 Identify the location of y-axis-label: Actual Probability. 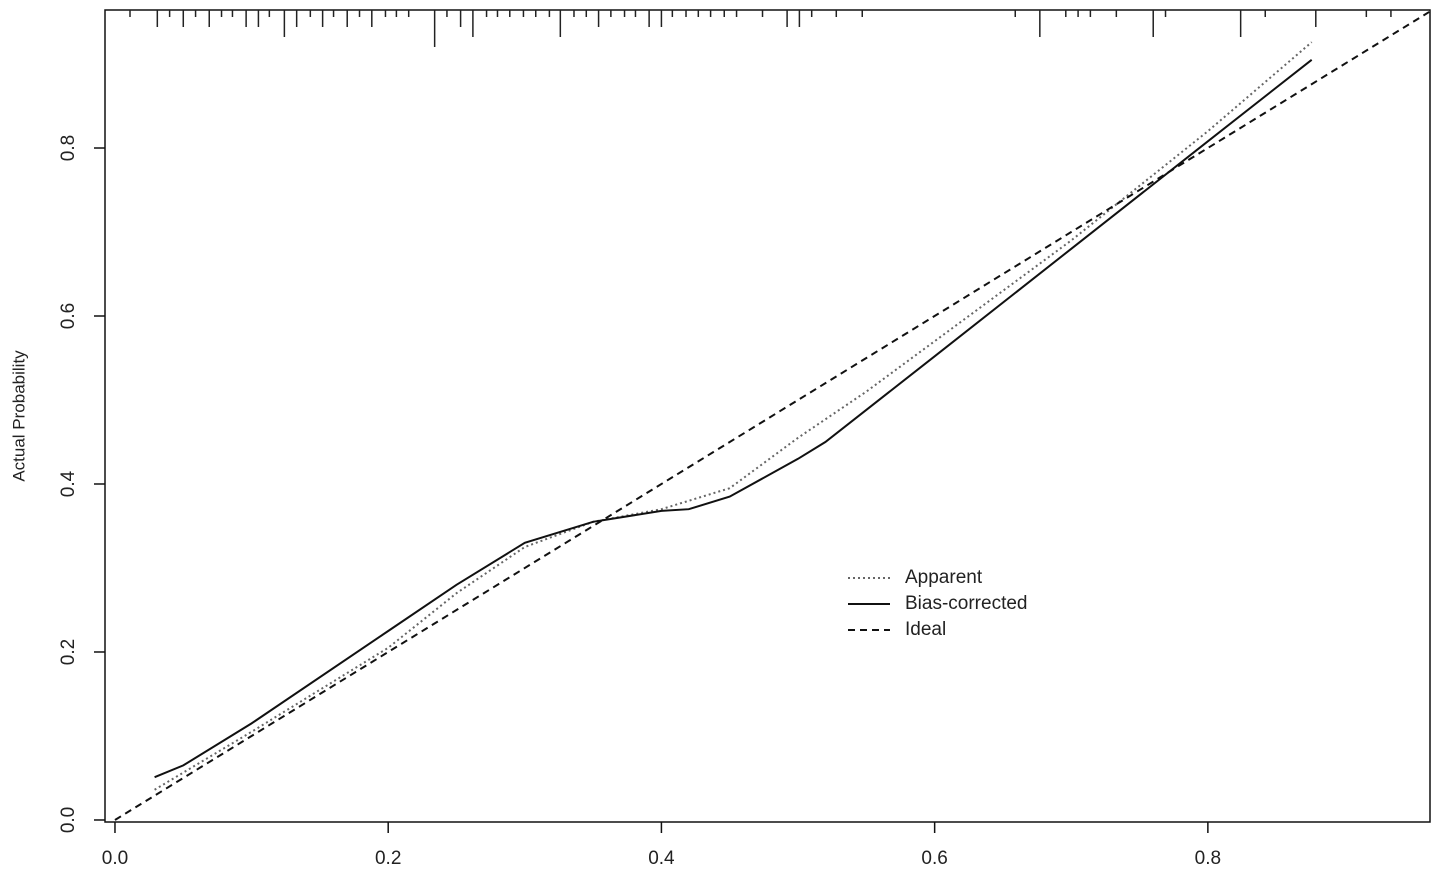
(18, 416).